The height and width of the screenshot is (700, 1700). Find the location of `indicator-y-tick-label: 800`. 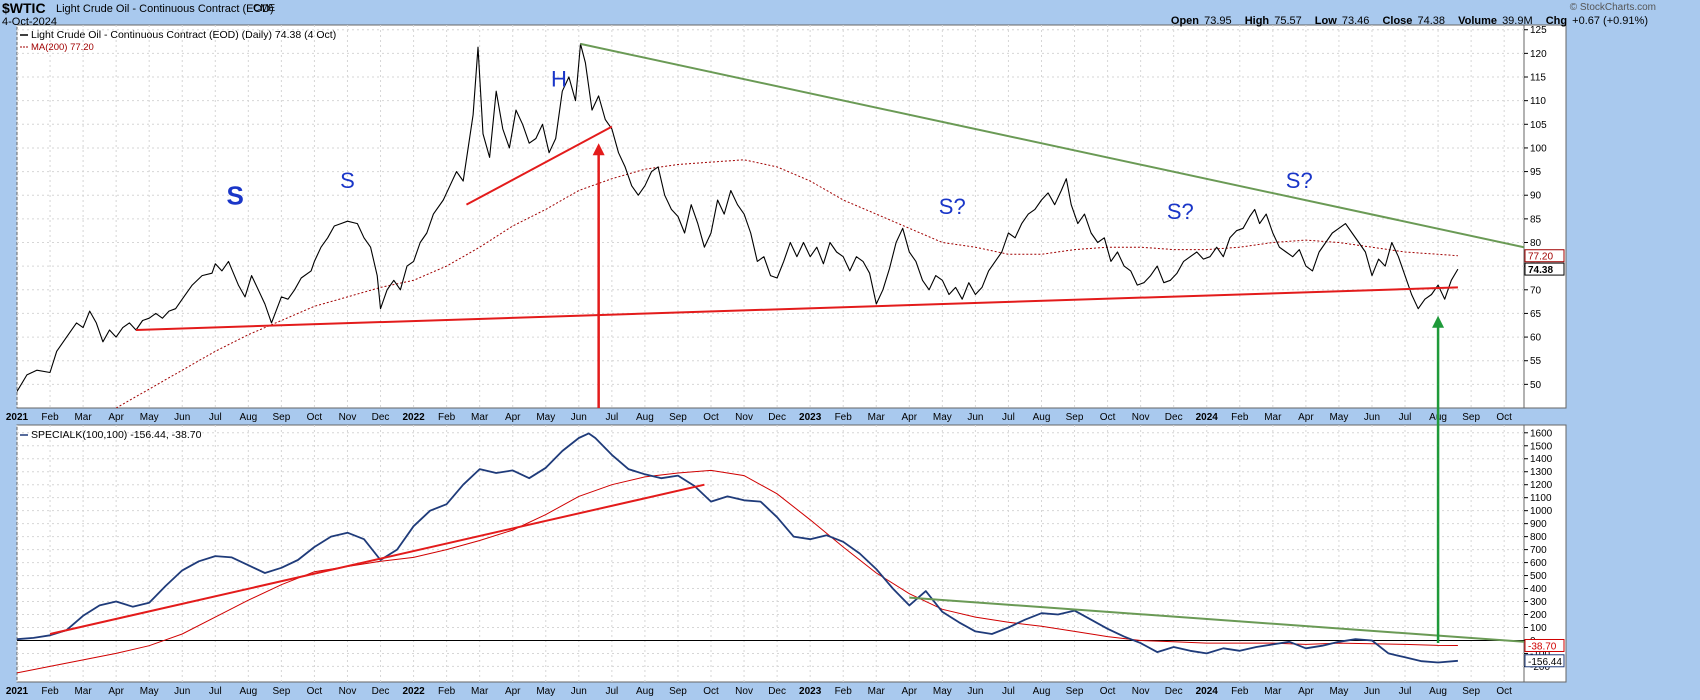

indicator-y-tick-label: 800 is located at coordinates (1538, 537).